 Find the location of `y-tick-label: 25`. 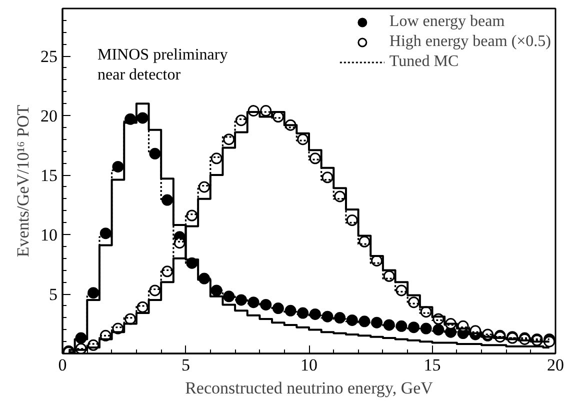

y-tick-label: 25 is located at coordinates (49, 56).